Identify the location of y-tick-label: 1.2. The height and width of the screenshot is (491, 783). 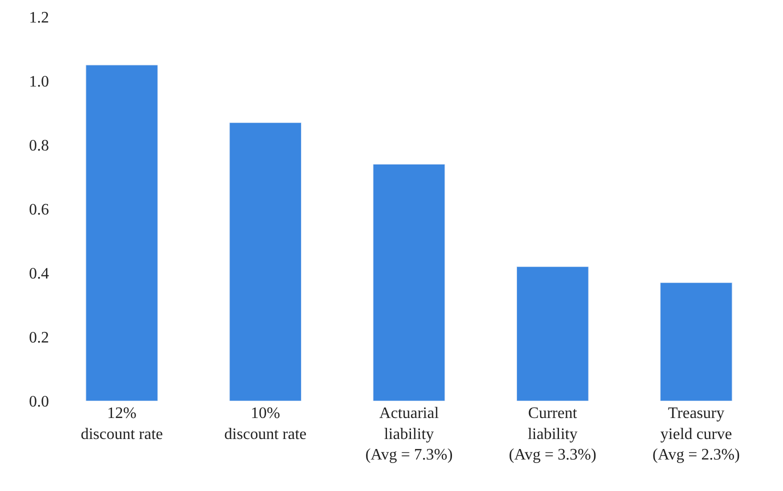
(39, 18).